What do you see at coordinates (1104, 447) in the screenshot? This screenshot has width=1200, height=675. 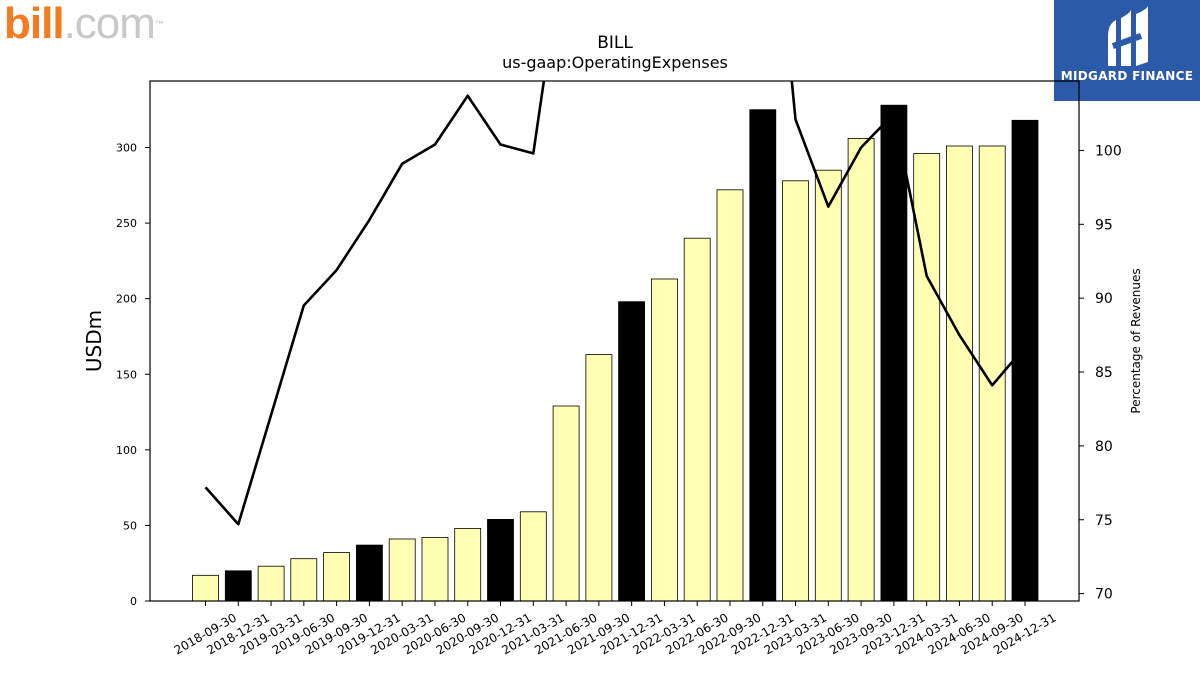 I see `y2-tick-label: 80` at bounding box center [1104, 447].